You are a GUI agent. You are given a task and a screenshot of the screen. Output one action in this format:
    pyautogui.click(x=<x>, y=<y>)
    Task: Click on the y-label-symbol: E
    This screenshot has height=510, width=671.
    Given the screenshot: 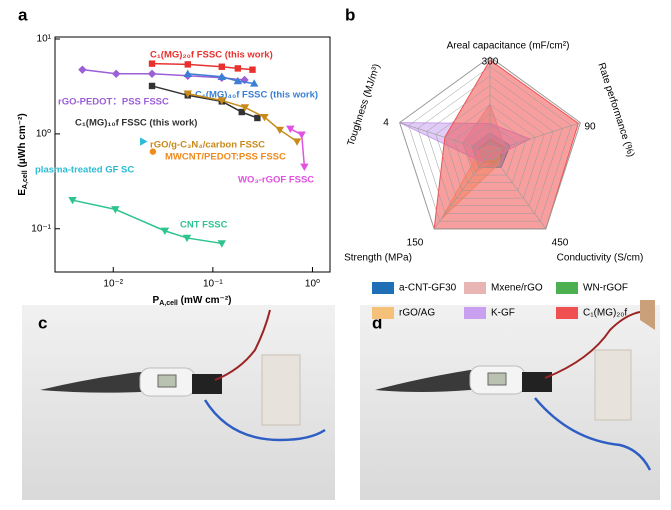 What is the action you would take?
    pyautogui.click(x=22, y=192)
    